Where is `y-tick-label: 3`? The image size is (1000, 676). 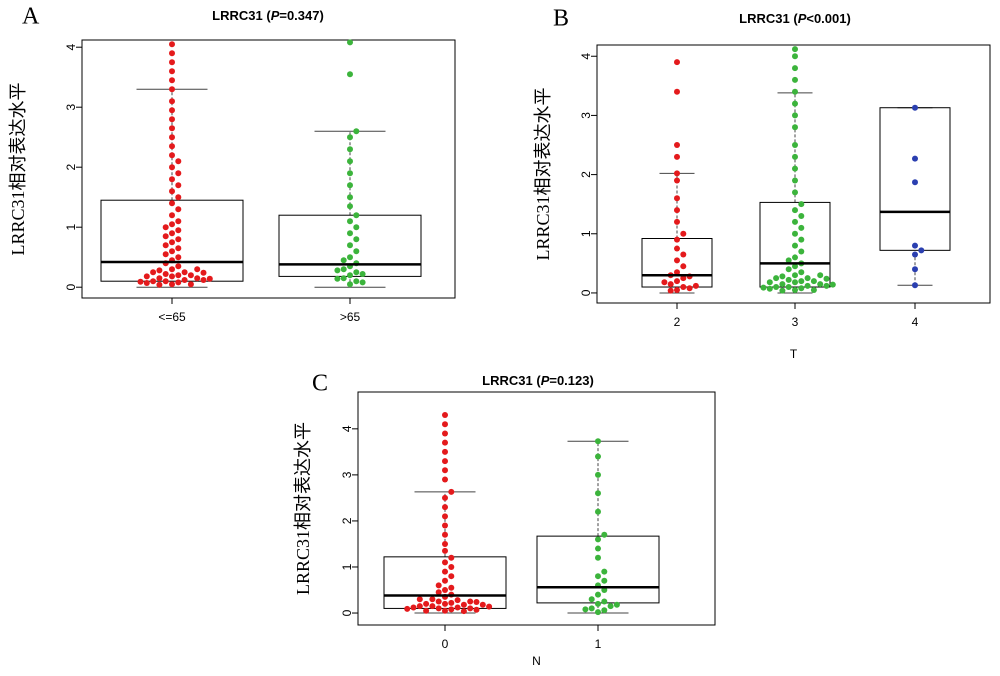
y-tick-label: 3 is located at coordinates (71, 107).